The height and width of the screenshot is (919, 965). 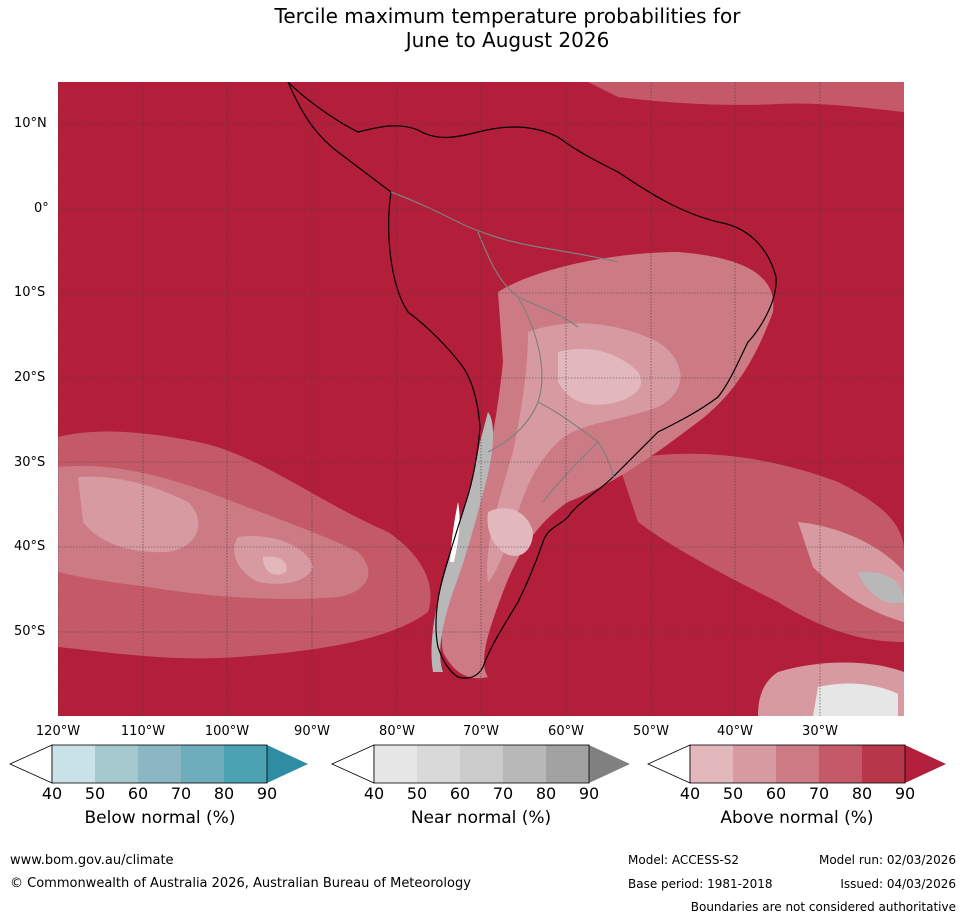 What do you see at coordinates (30, 377) in the screenshot?
I see `lat-tick-3: 20°S` at bounding box center [30, 377].